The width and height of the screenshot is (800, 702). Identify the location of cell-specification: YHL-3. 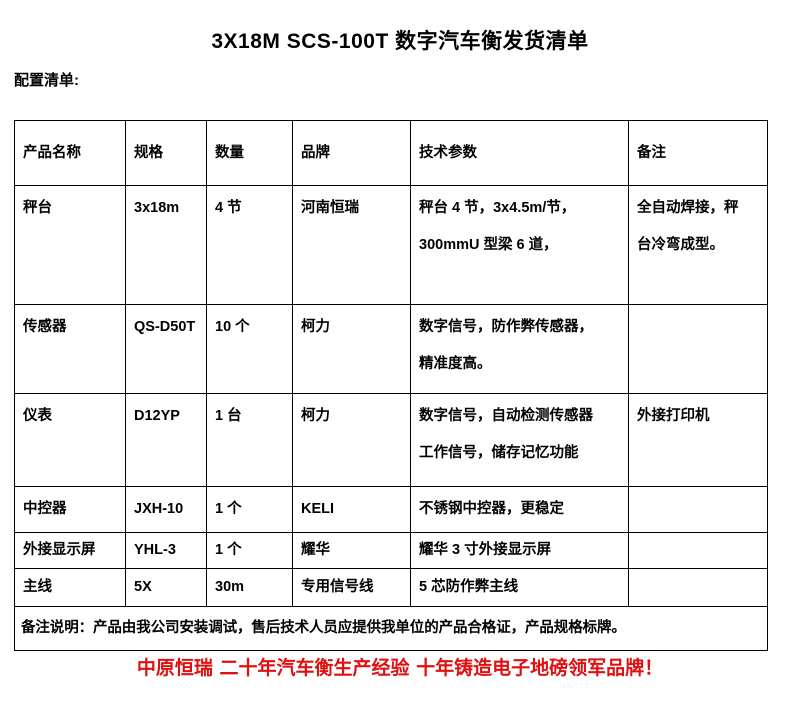
(166, 550).